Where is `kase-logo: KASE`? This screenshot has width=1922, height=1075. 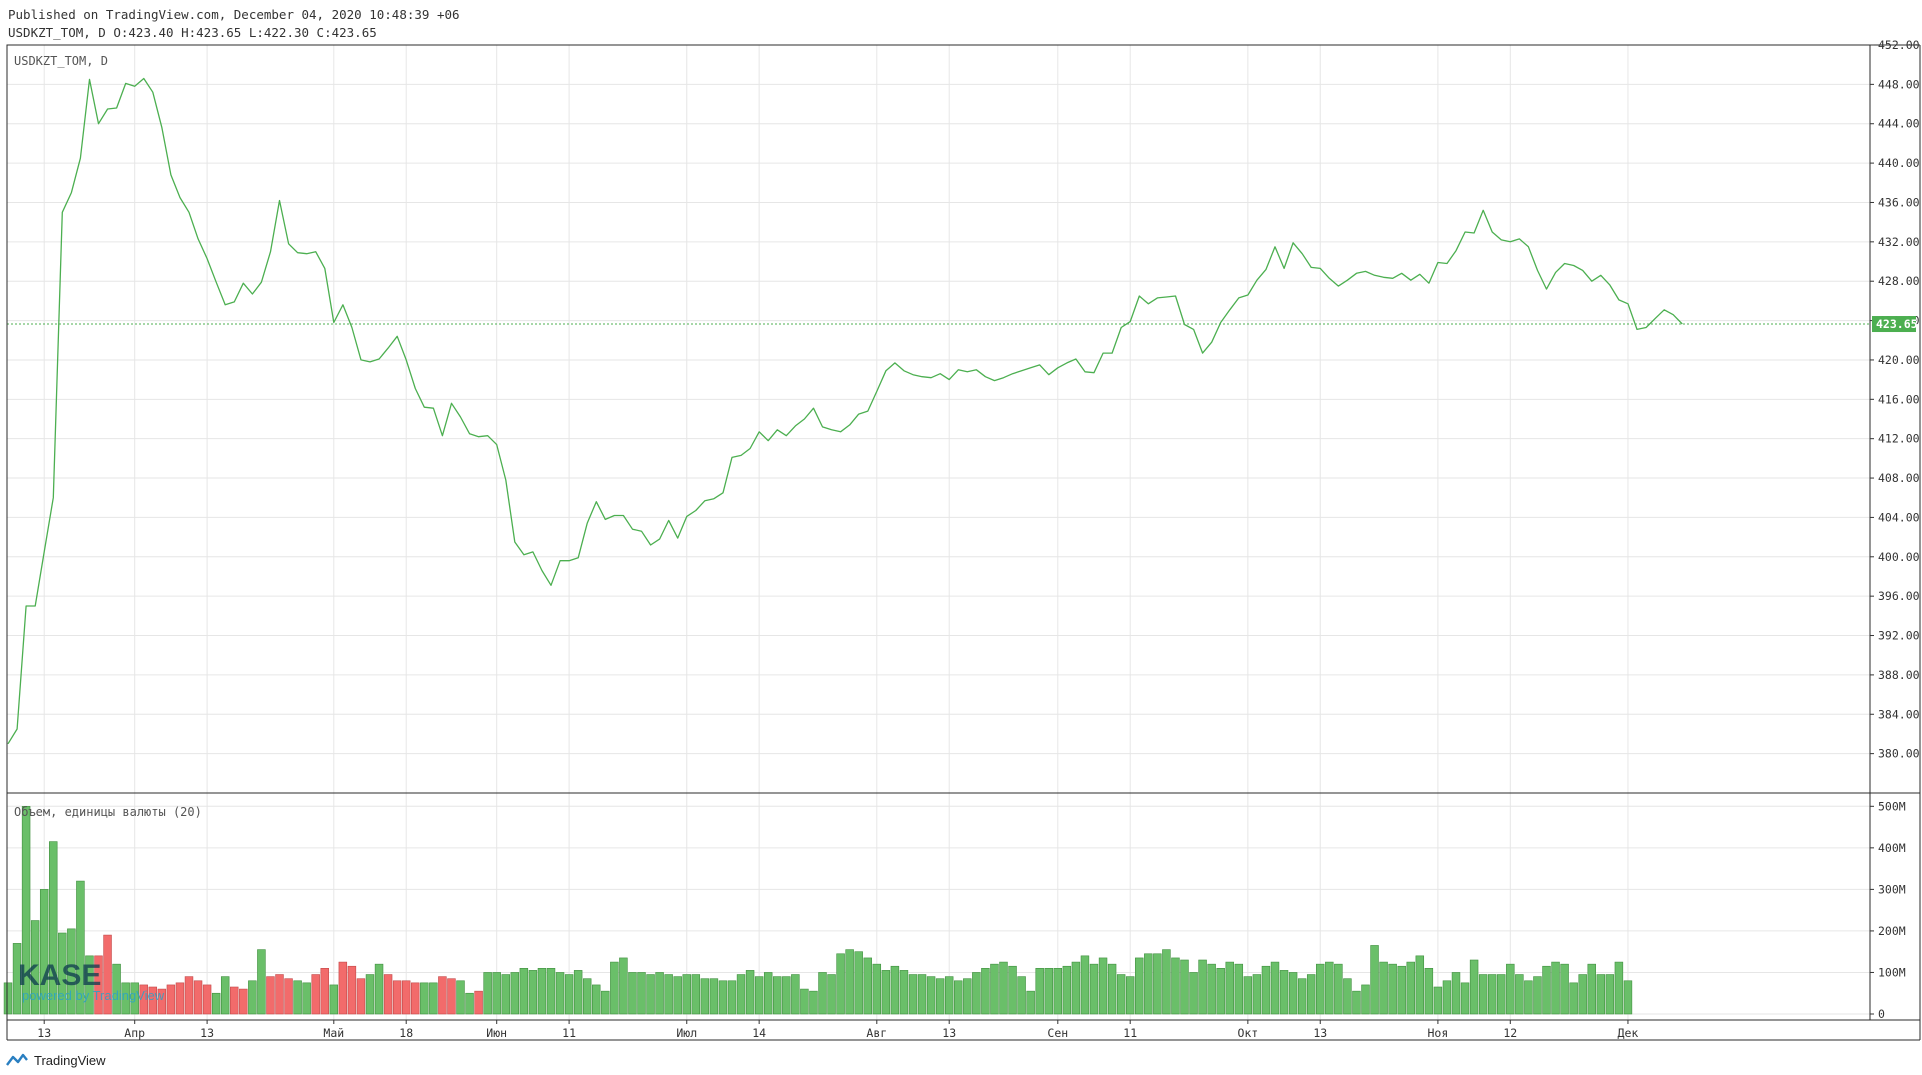 kase-logo: KASE is located at coordinates (59, 975).